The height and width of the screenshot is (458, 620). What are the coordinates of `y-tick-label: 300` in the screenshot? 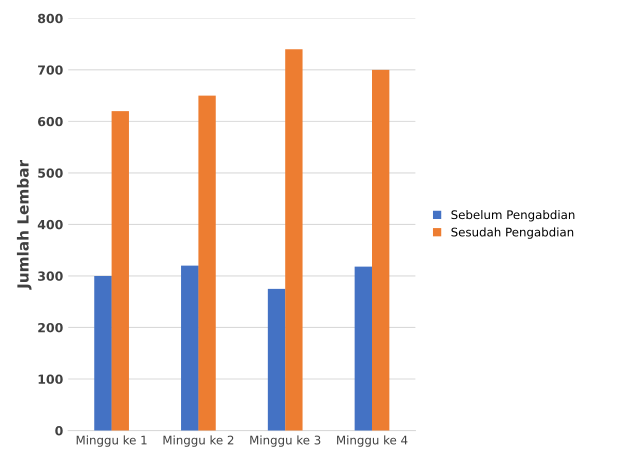 It's located at (50, 276).